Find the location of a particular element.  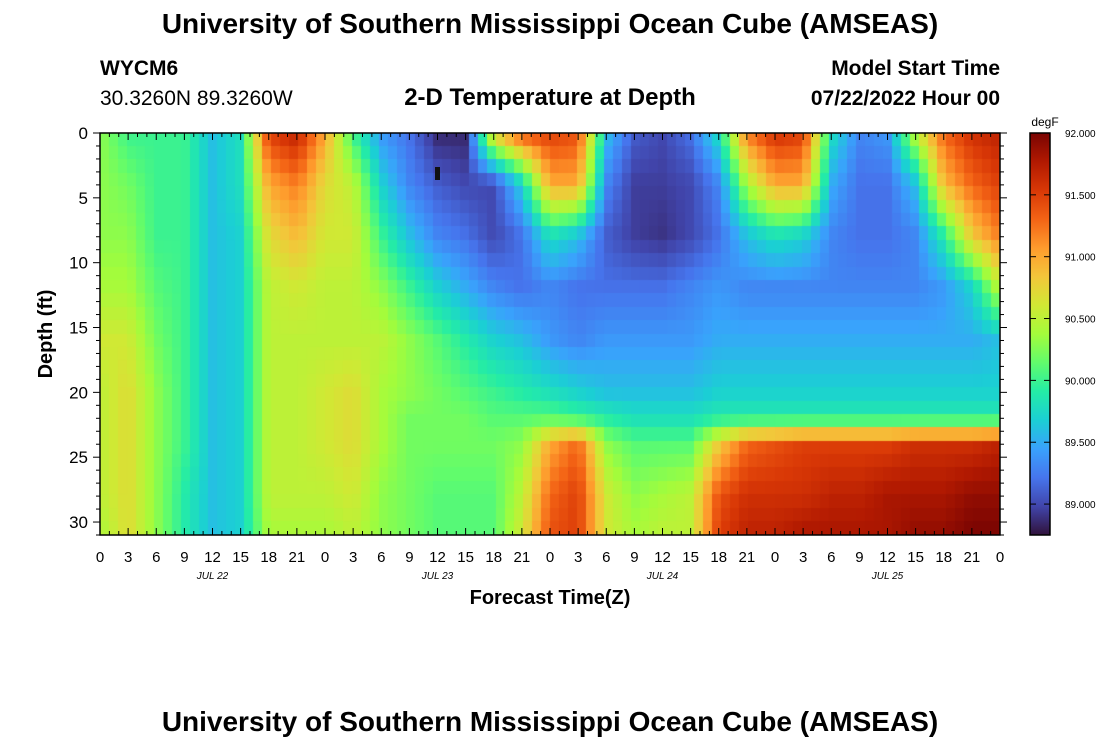

colorbar-tick-label: 91.000 is located at coordinates (1080, 258).